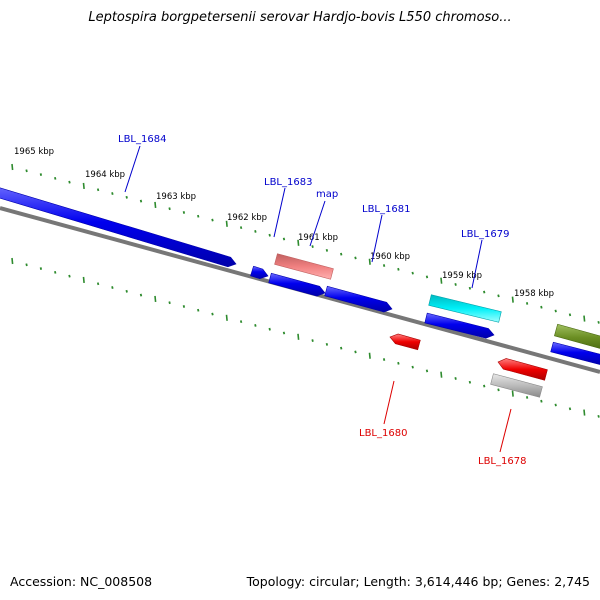 The height and width of the screenshot is (600, 600). What do you see at coordinates (142, 139) in the screenshot?
I see `gene-label-lbl-1684: LBL_1684` at bounding box center [142, 139].